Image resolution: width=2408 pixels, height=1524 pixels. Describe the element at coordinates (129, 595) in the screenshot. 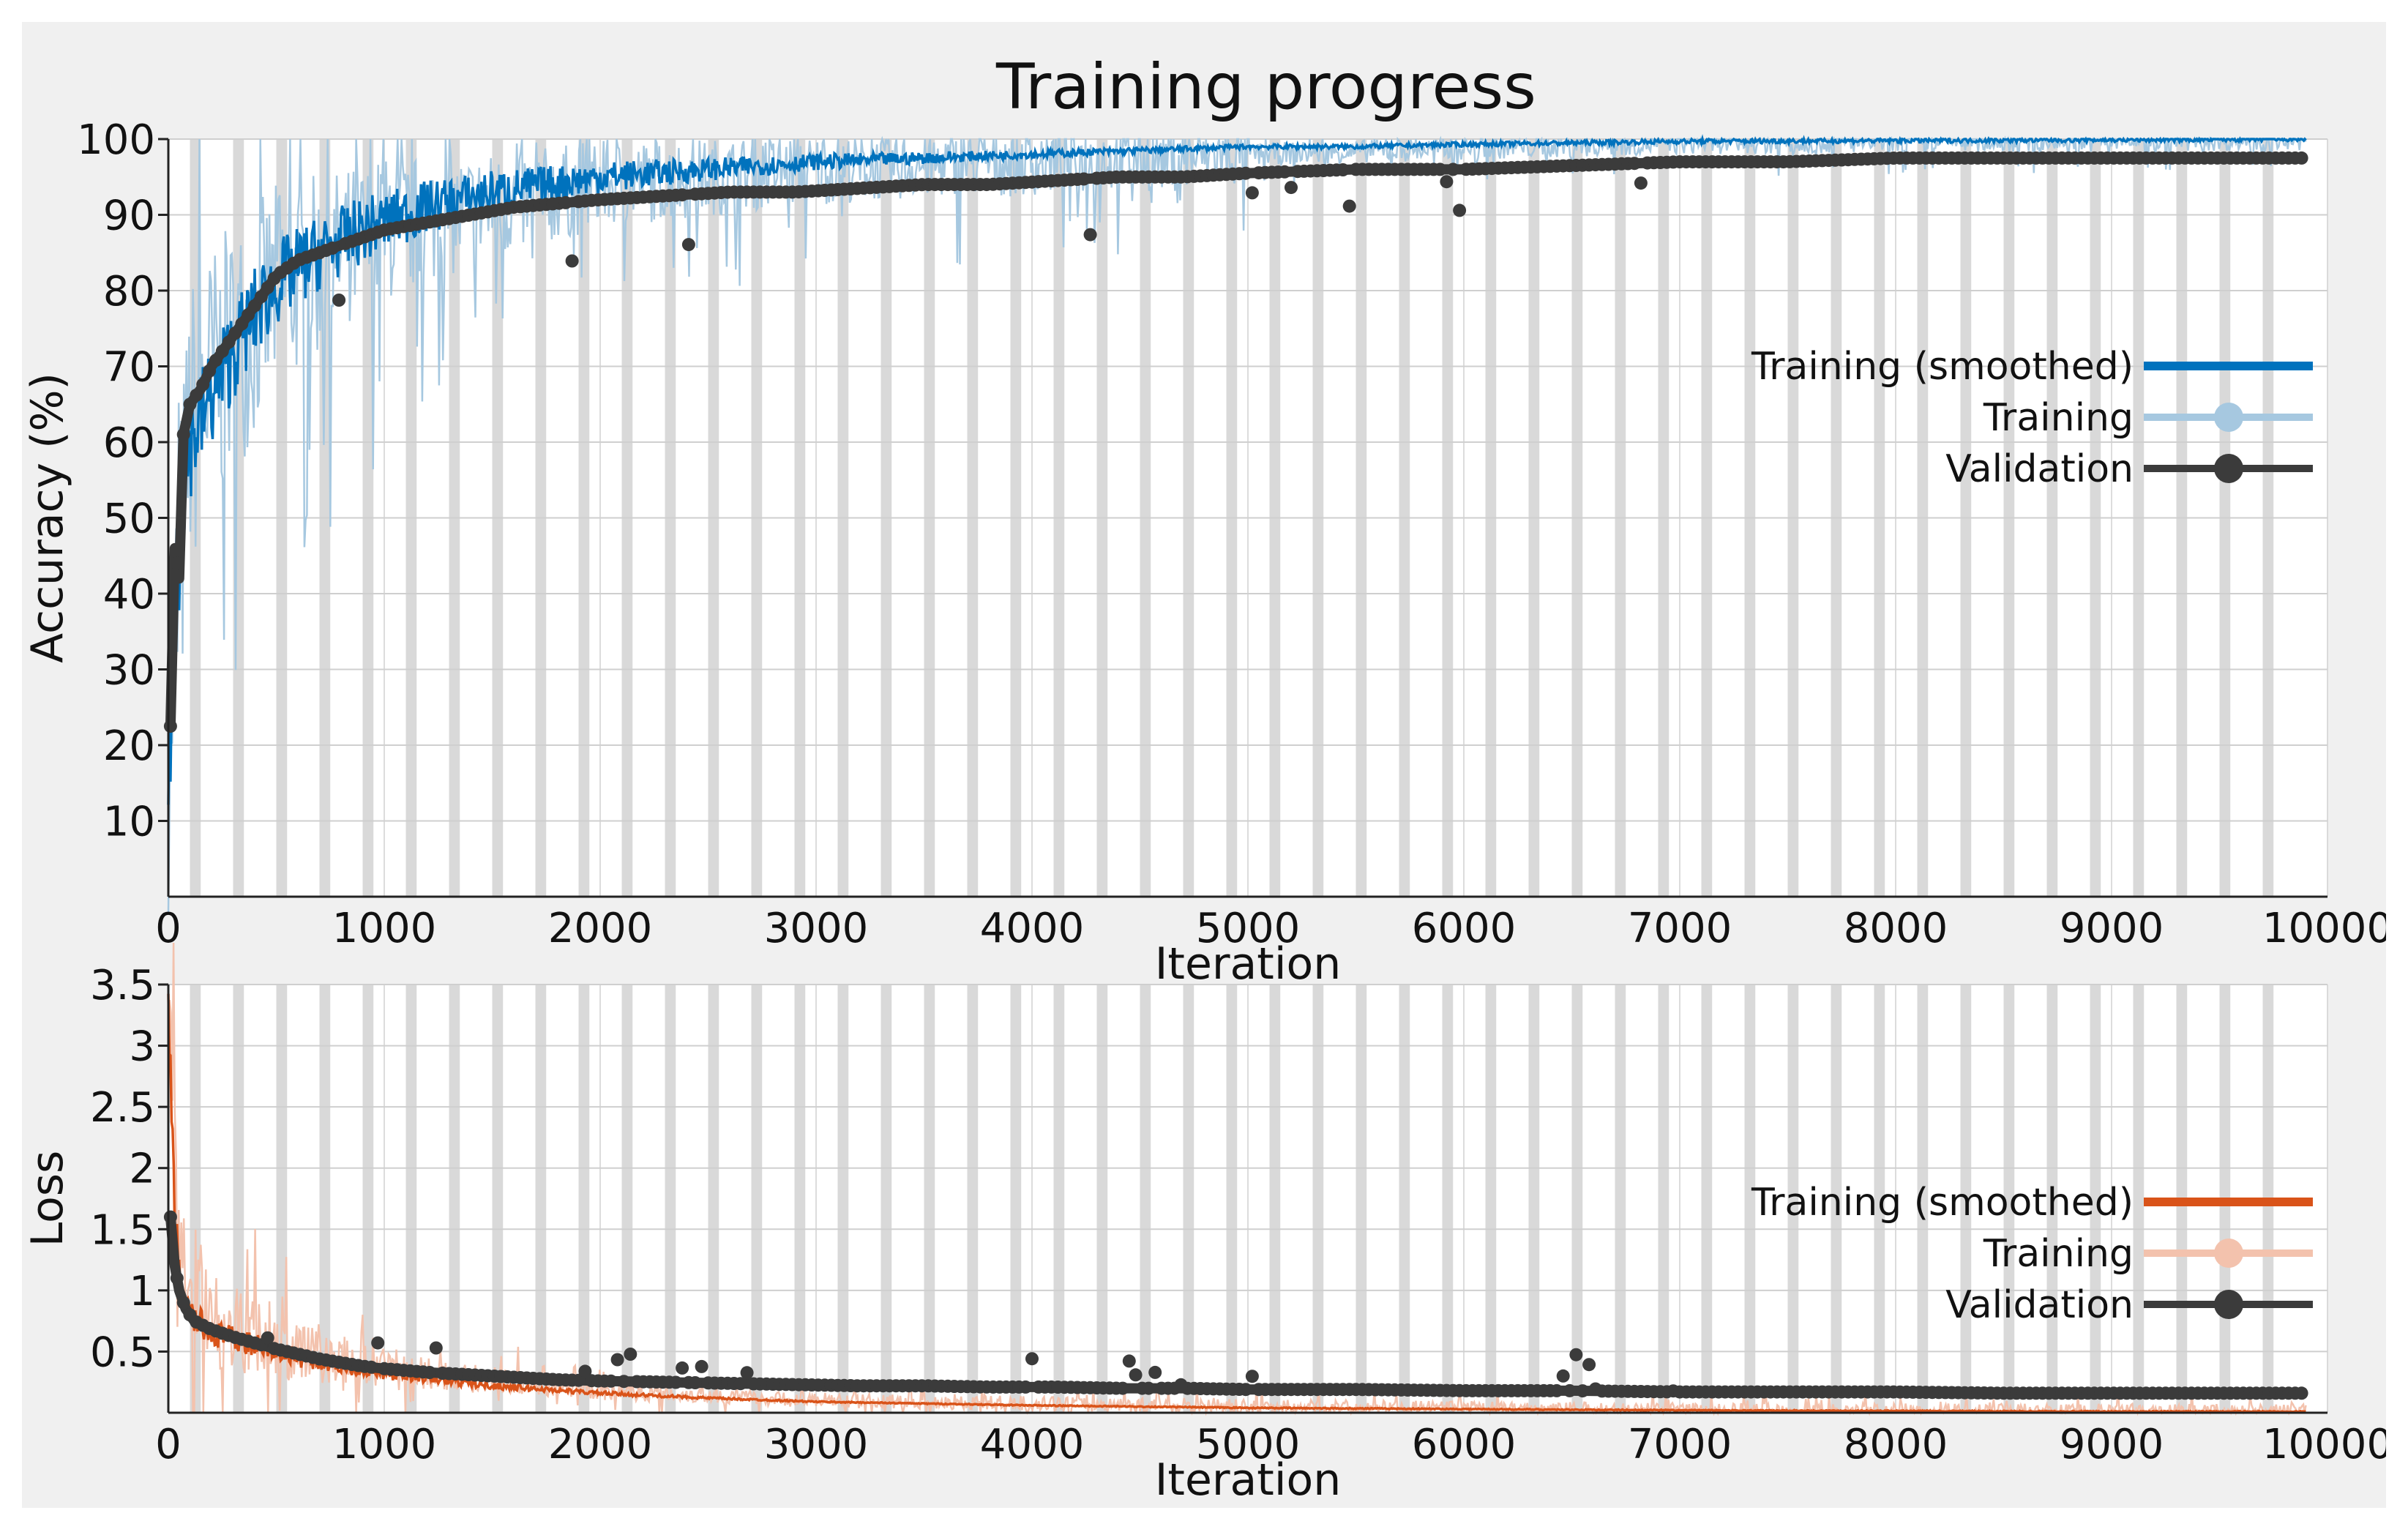

I see `y-tick-label: 40` at that location.